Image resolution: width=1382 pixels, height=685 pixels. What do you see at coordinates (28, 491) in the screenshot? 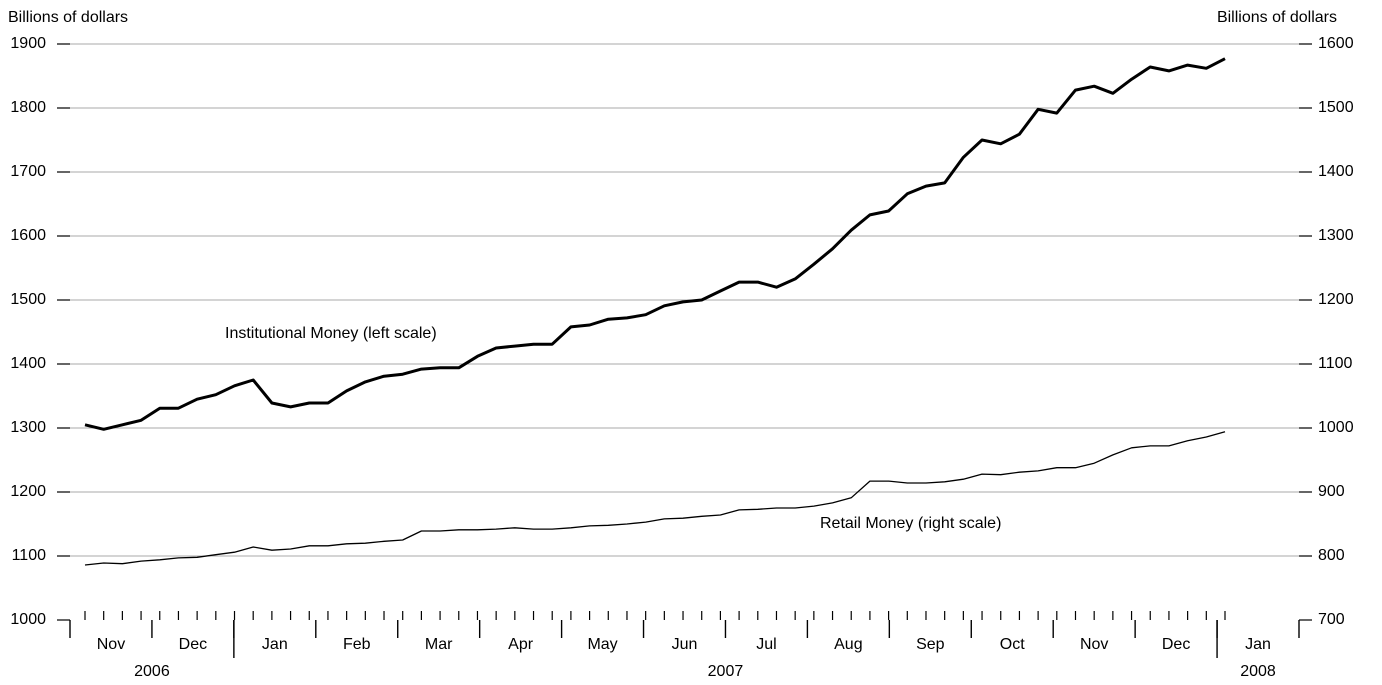
I see `y-tick-label: 1200` at bounding box center [28, 491].